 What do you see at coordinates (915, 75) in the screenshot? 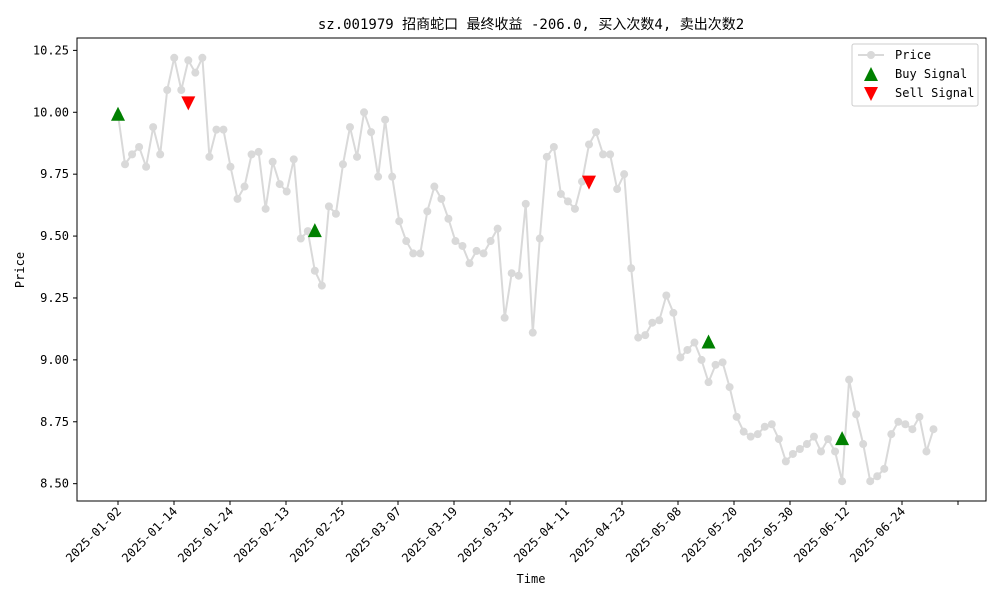
I see `legend-box` at bounding box center [915, 75].